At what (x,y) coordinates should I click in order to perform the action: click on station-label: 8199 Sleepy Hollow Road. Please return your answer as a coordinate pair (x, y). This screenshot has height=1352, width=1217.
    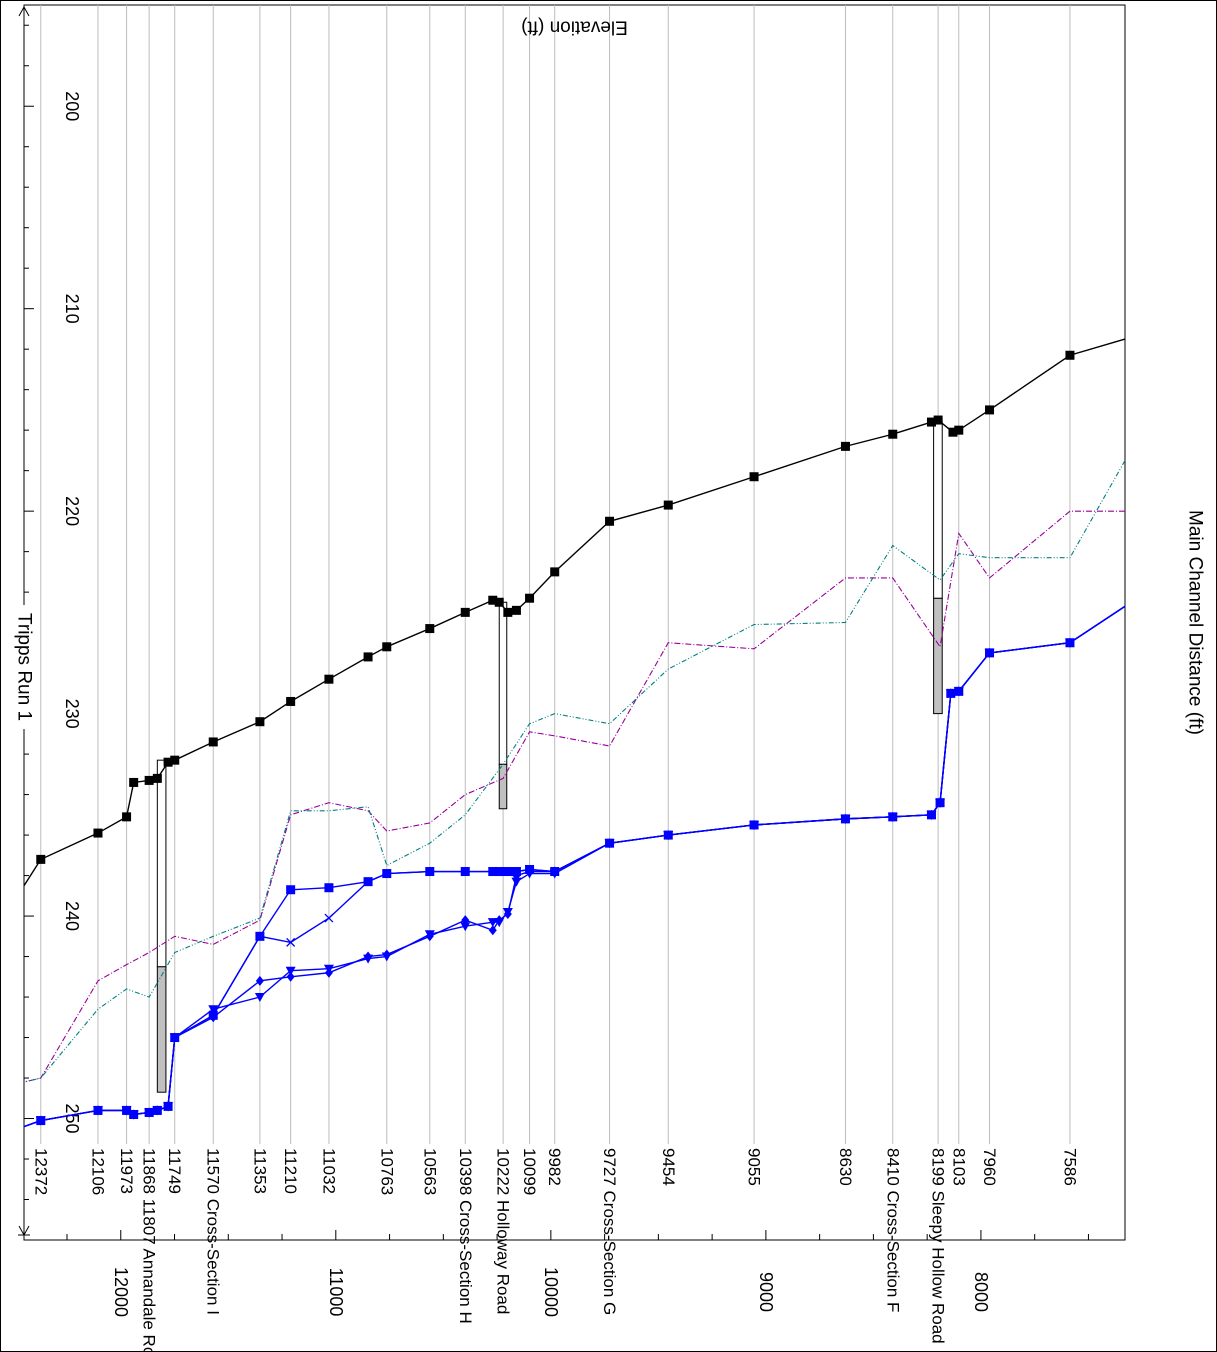
    Looking at the image, I should click on (938, 1246).